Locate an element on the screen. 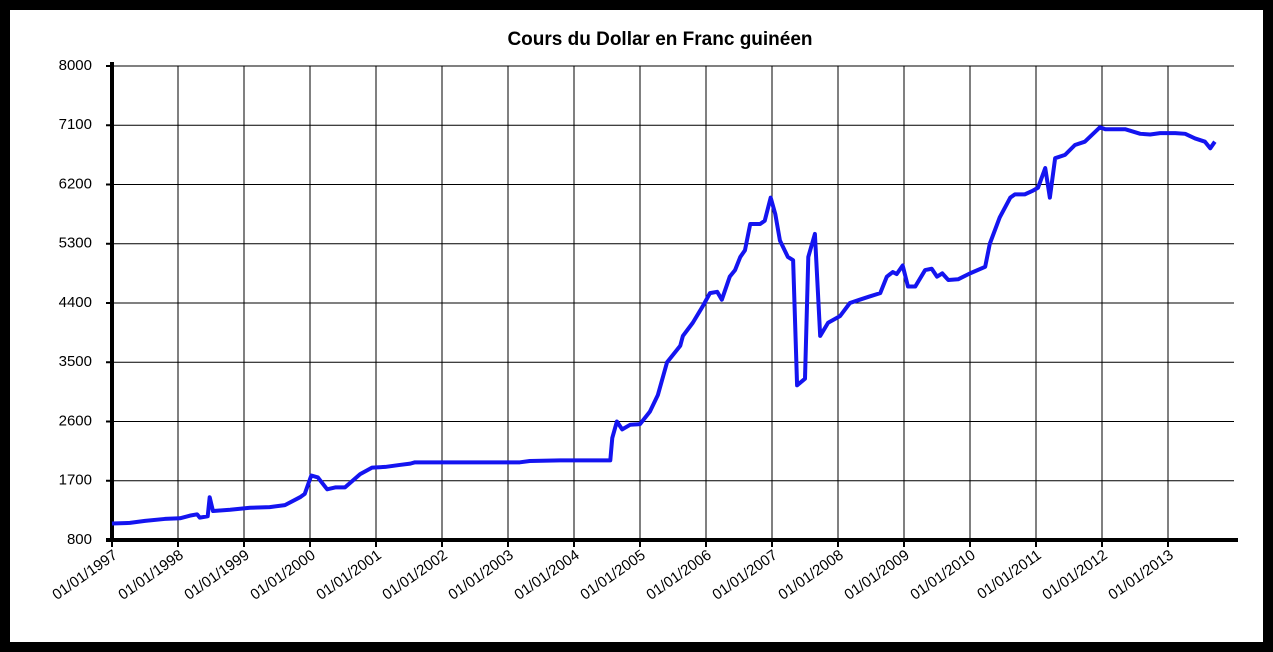 This screenshot has width=1273, height=652. y-tick-label: 800 is located at coordinates (79, 539).